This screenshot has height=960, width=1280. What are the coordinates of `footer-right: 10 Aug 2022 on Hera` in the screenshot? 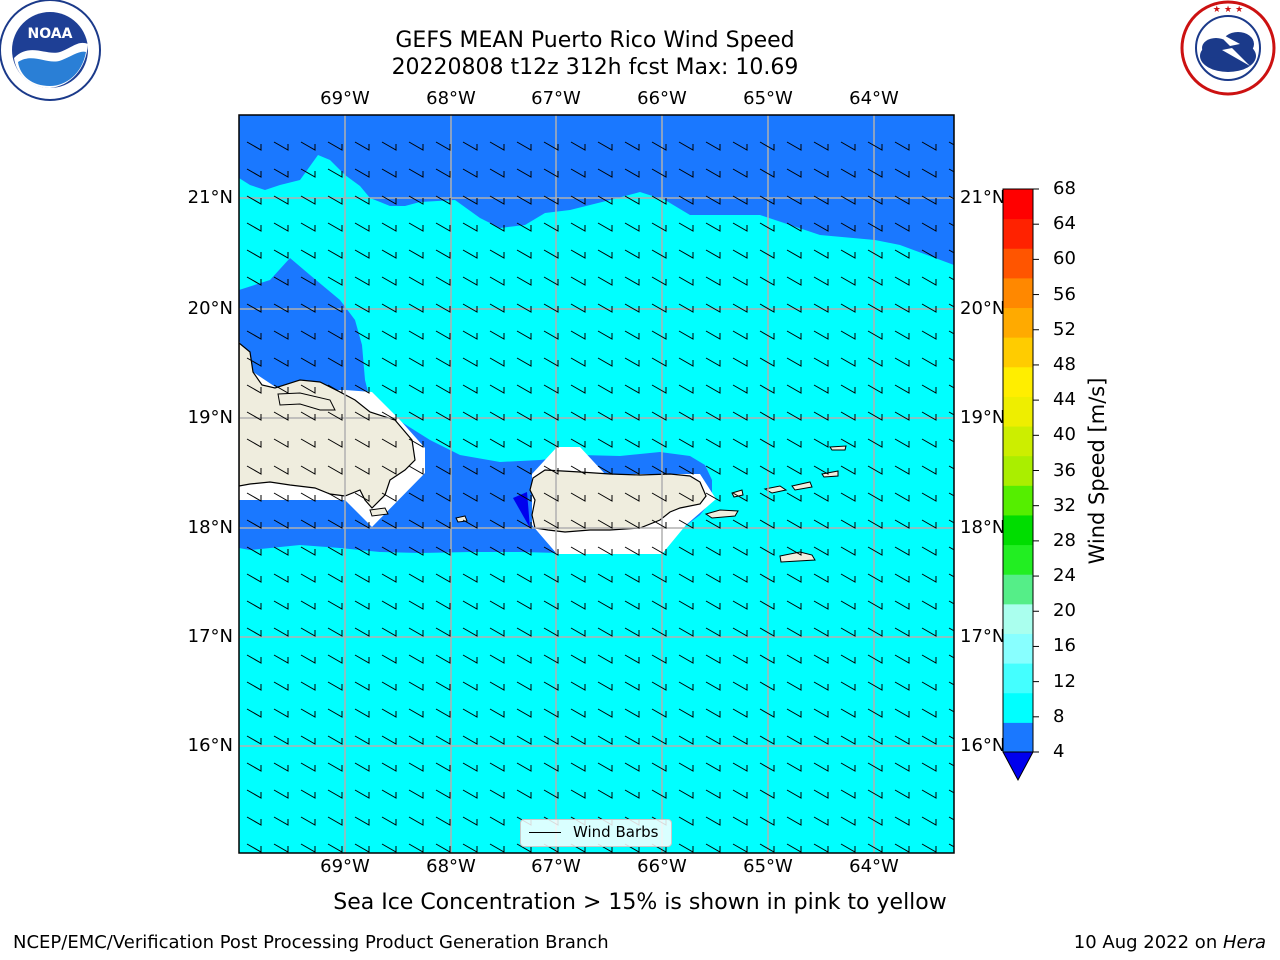 It's located at (1170, 943).